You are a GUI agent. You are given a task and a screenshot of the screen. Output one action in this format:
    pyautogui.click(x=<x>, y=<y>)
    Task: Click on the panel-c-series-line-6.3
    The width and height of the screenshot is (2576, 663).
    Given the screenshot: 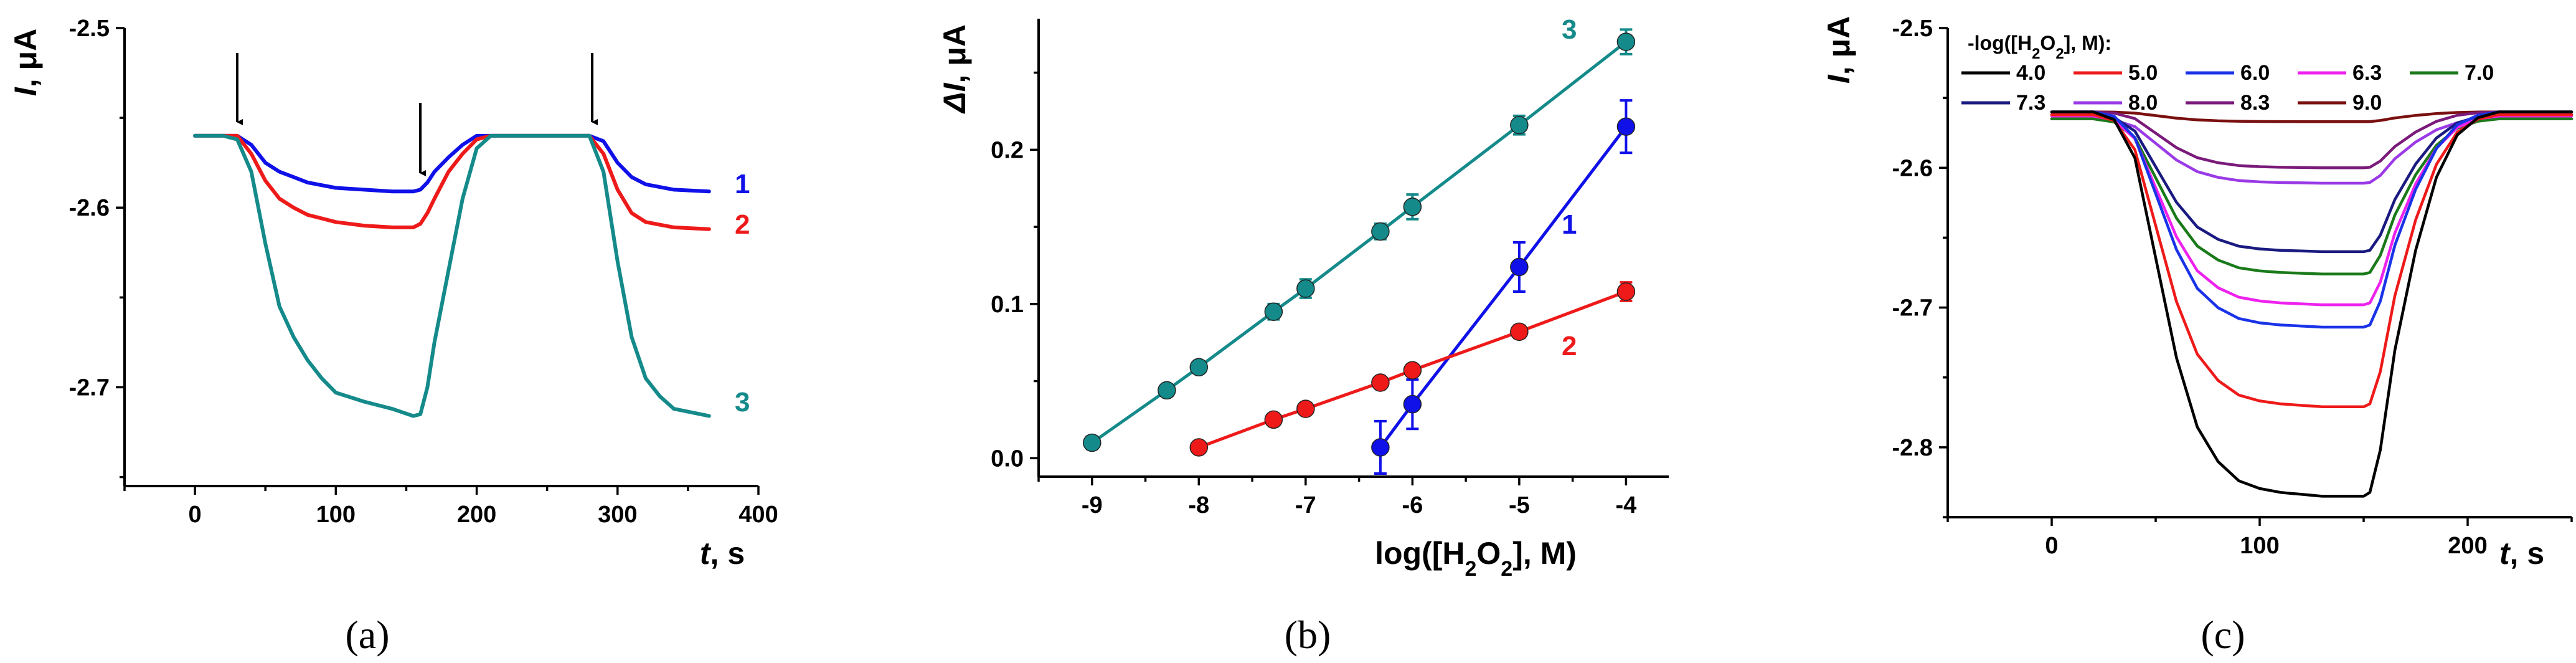 What is the action you would take?
    pyautogui.click(x=2312, y=211)
    